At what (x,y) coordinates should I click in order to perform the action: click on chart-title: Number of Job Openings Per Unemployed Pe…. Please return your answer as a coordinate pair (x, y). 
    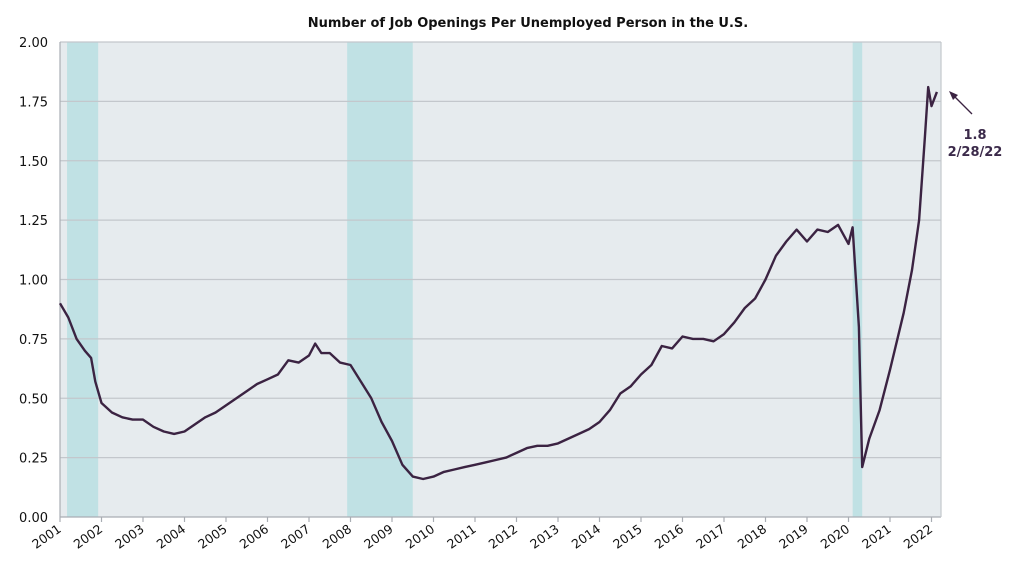
    Looking at the image, I should click on (528, 23).